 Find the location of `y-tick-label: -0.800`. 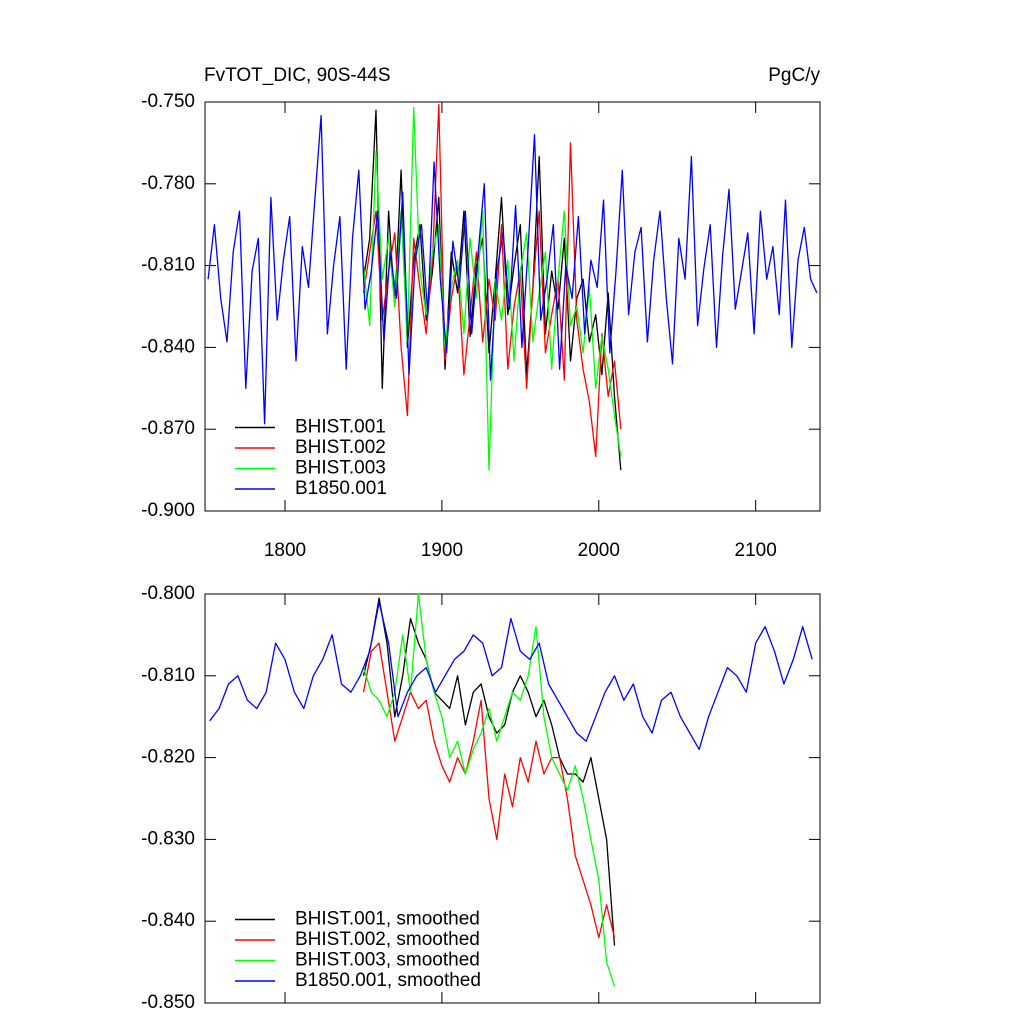

y-tick-label: -0.800 is located at coordinates (168, 593).